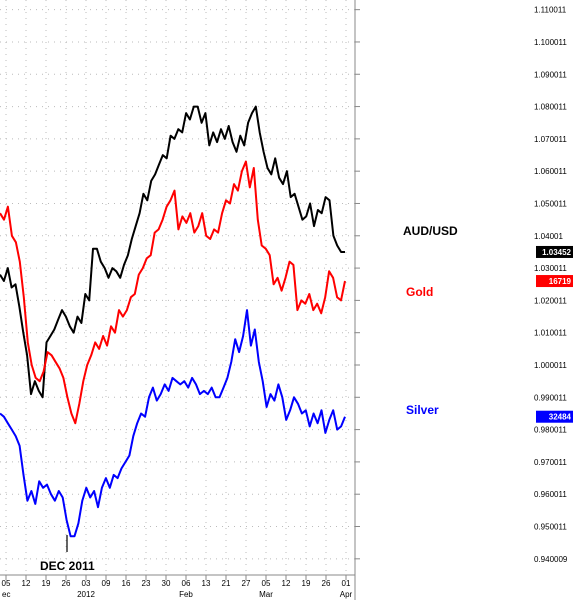 This screenshot has width=573, height=600. Describe the element at coordinates (106, 583) in the screenshot. I see `x-tick-label: 09` at that location.